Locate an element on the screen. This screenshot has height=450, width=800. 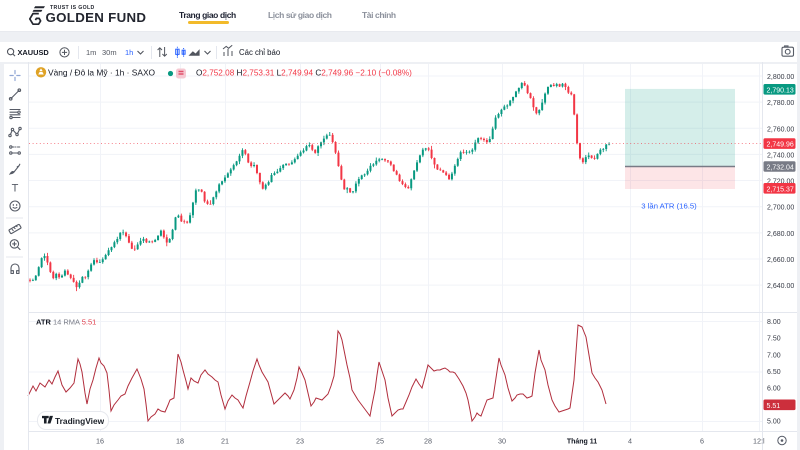
svg-text: 5.51 is located at coordinates (774, 406).